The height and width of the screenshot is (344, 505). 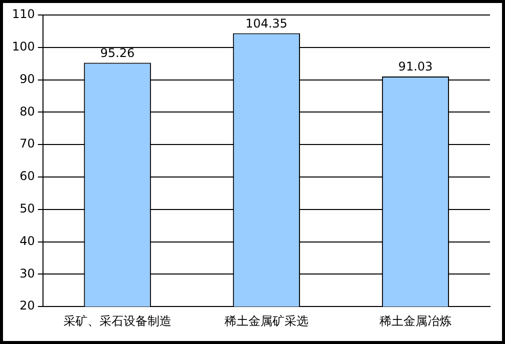 I want to click on y-tick-label: 60, so click(x=27, y=176).